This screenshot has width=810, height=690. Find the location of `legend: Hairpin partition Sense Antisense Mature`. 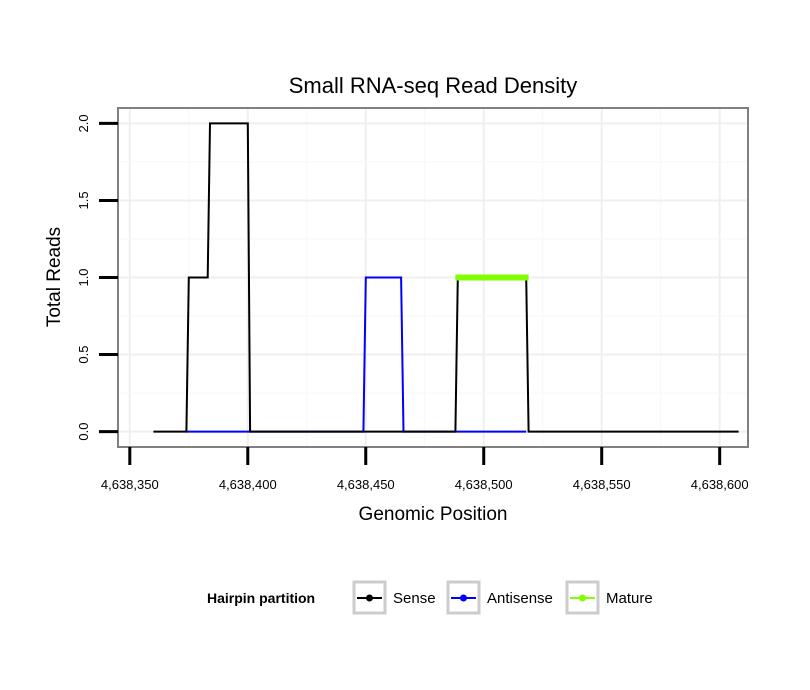

legend: Hairpin partition Sense Antisense Mature is located at coordinates (430, 597).